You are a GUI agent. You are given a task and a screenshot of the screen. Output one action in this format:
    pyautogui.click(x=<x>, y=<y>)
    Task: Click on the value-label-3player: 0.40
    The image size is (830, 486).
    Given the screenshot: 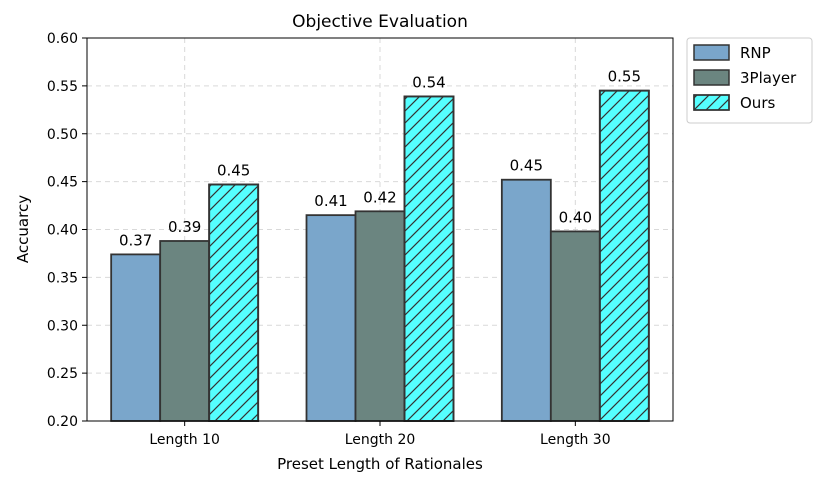 What is the action you would take?
    pyautogui.click(x=575, y=217)
    